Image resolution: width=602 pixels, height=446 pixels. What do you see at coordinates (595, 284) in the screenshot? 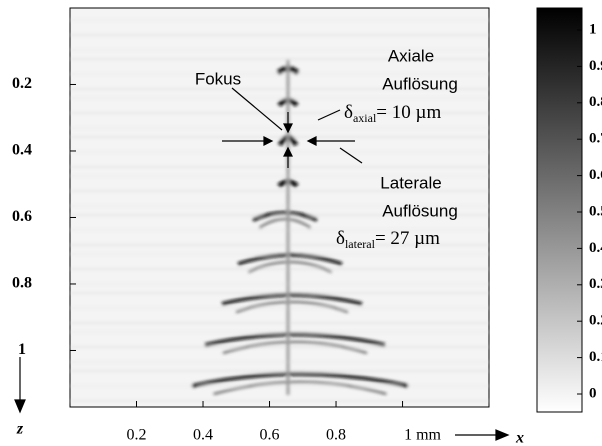
I see `colorbar-tick-label: 0.3` at bounding box center [595, 284].